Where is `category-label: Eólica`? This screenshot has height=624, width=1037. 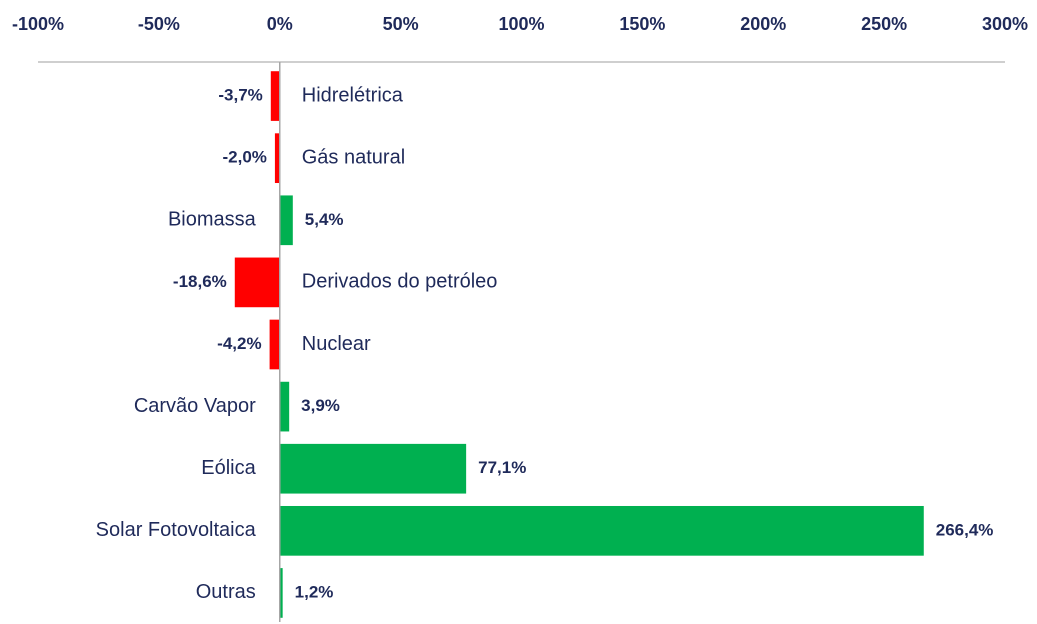
category-label: Eólica is located at coordinates (228, 468).